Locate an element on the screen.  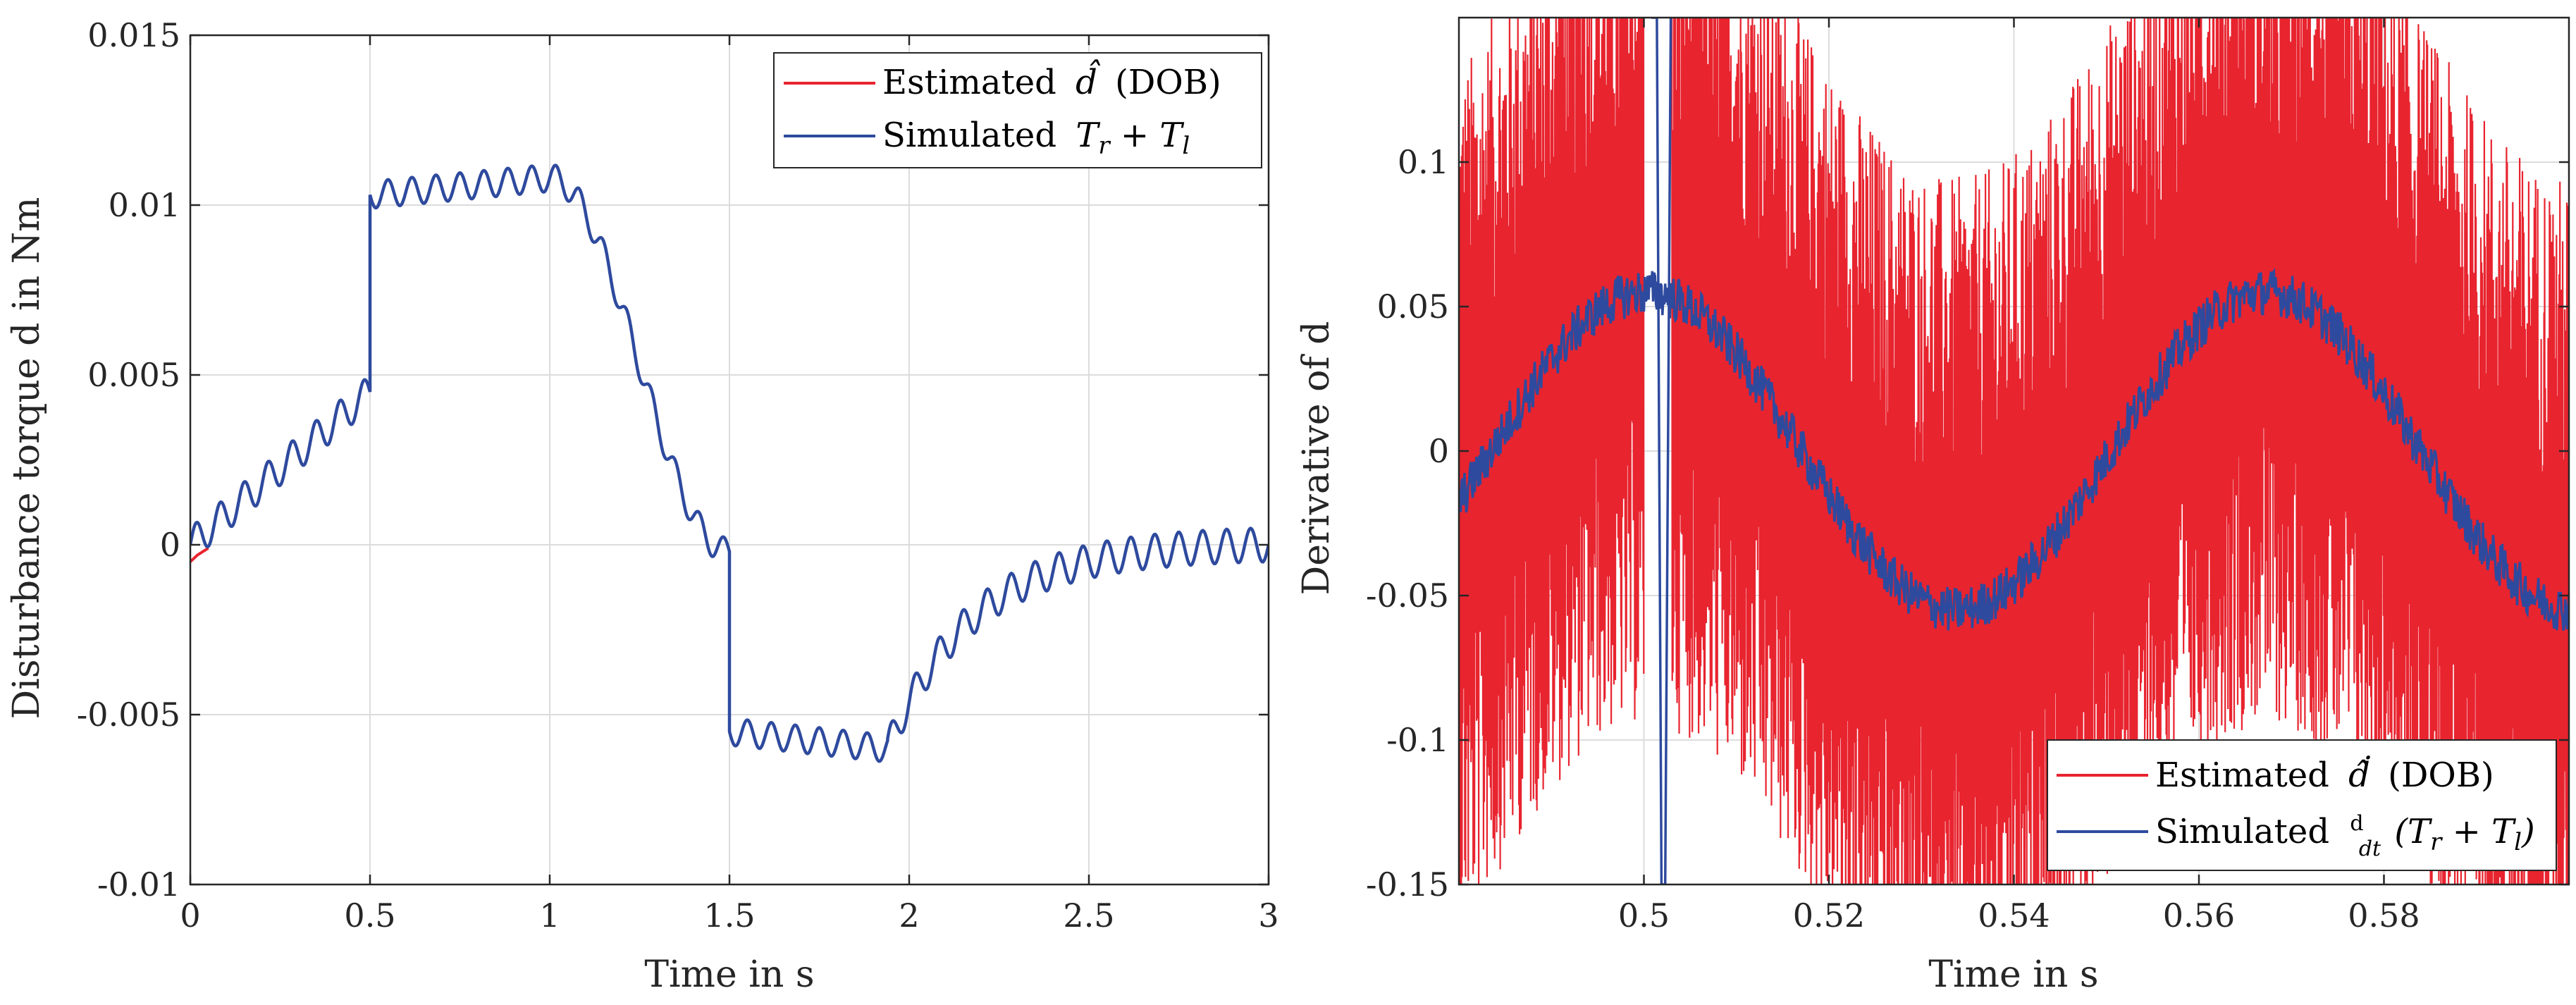
left-legend-estimated-label: Estimated d̂ (DOB) is located at coordinates (1051, 80).